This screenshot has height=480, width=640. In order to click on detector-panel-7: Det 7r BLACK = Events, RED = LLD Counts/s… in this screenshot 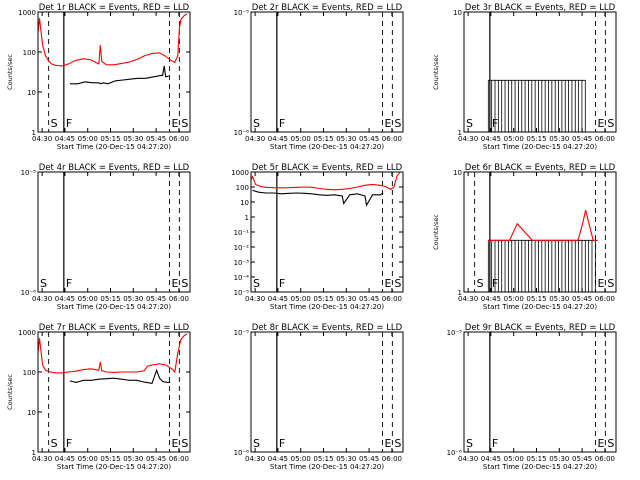, I will do `click(98, 397)`.